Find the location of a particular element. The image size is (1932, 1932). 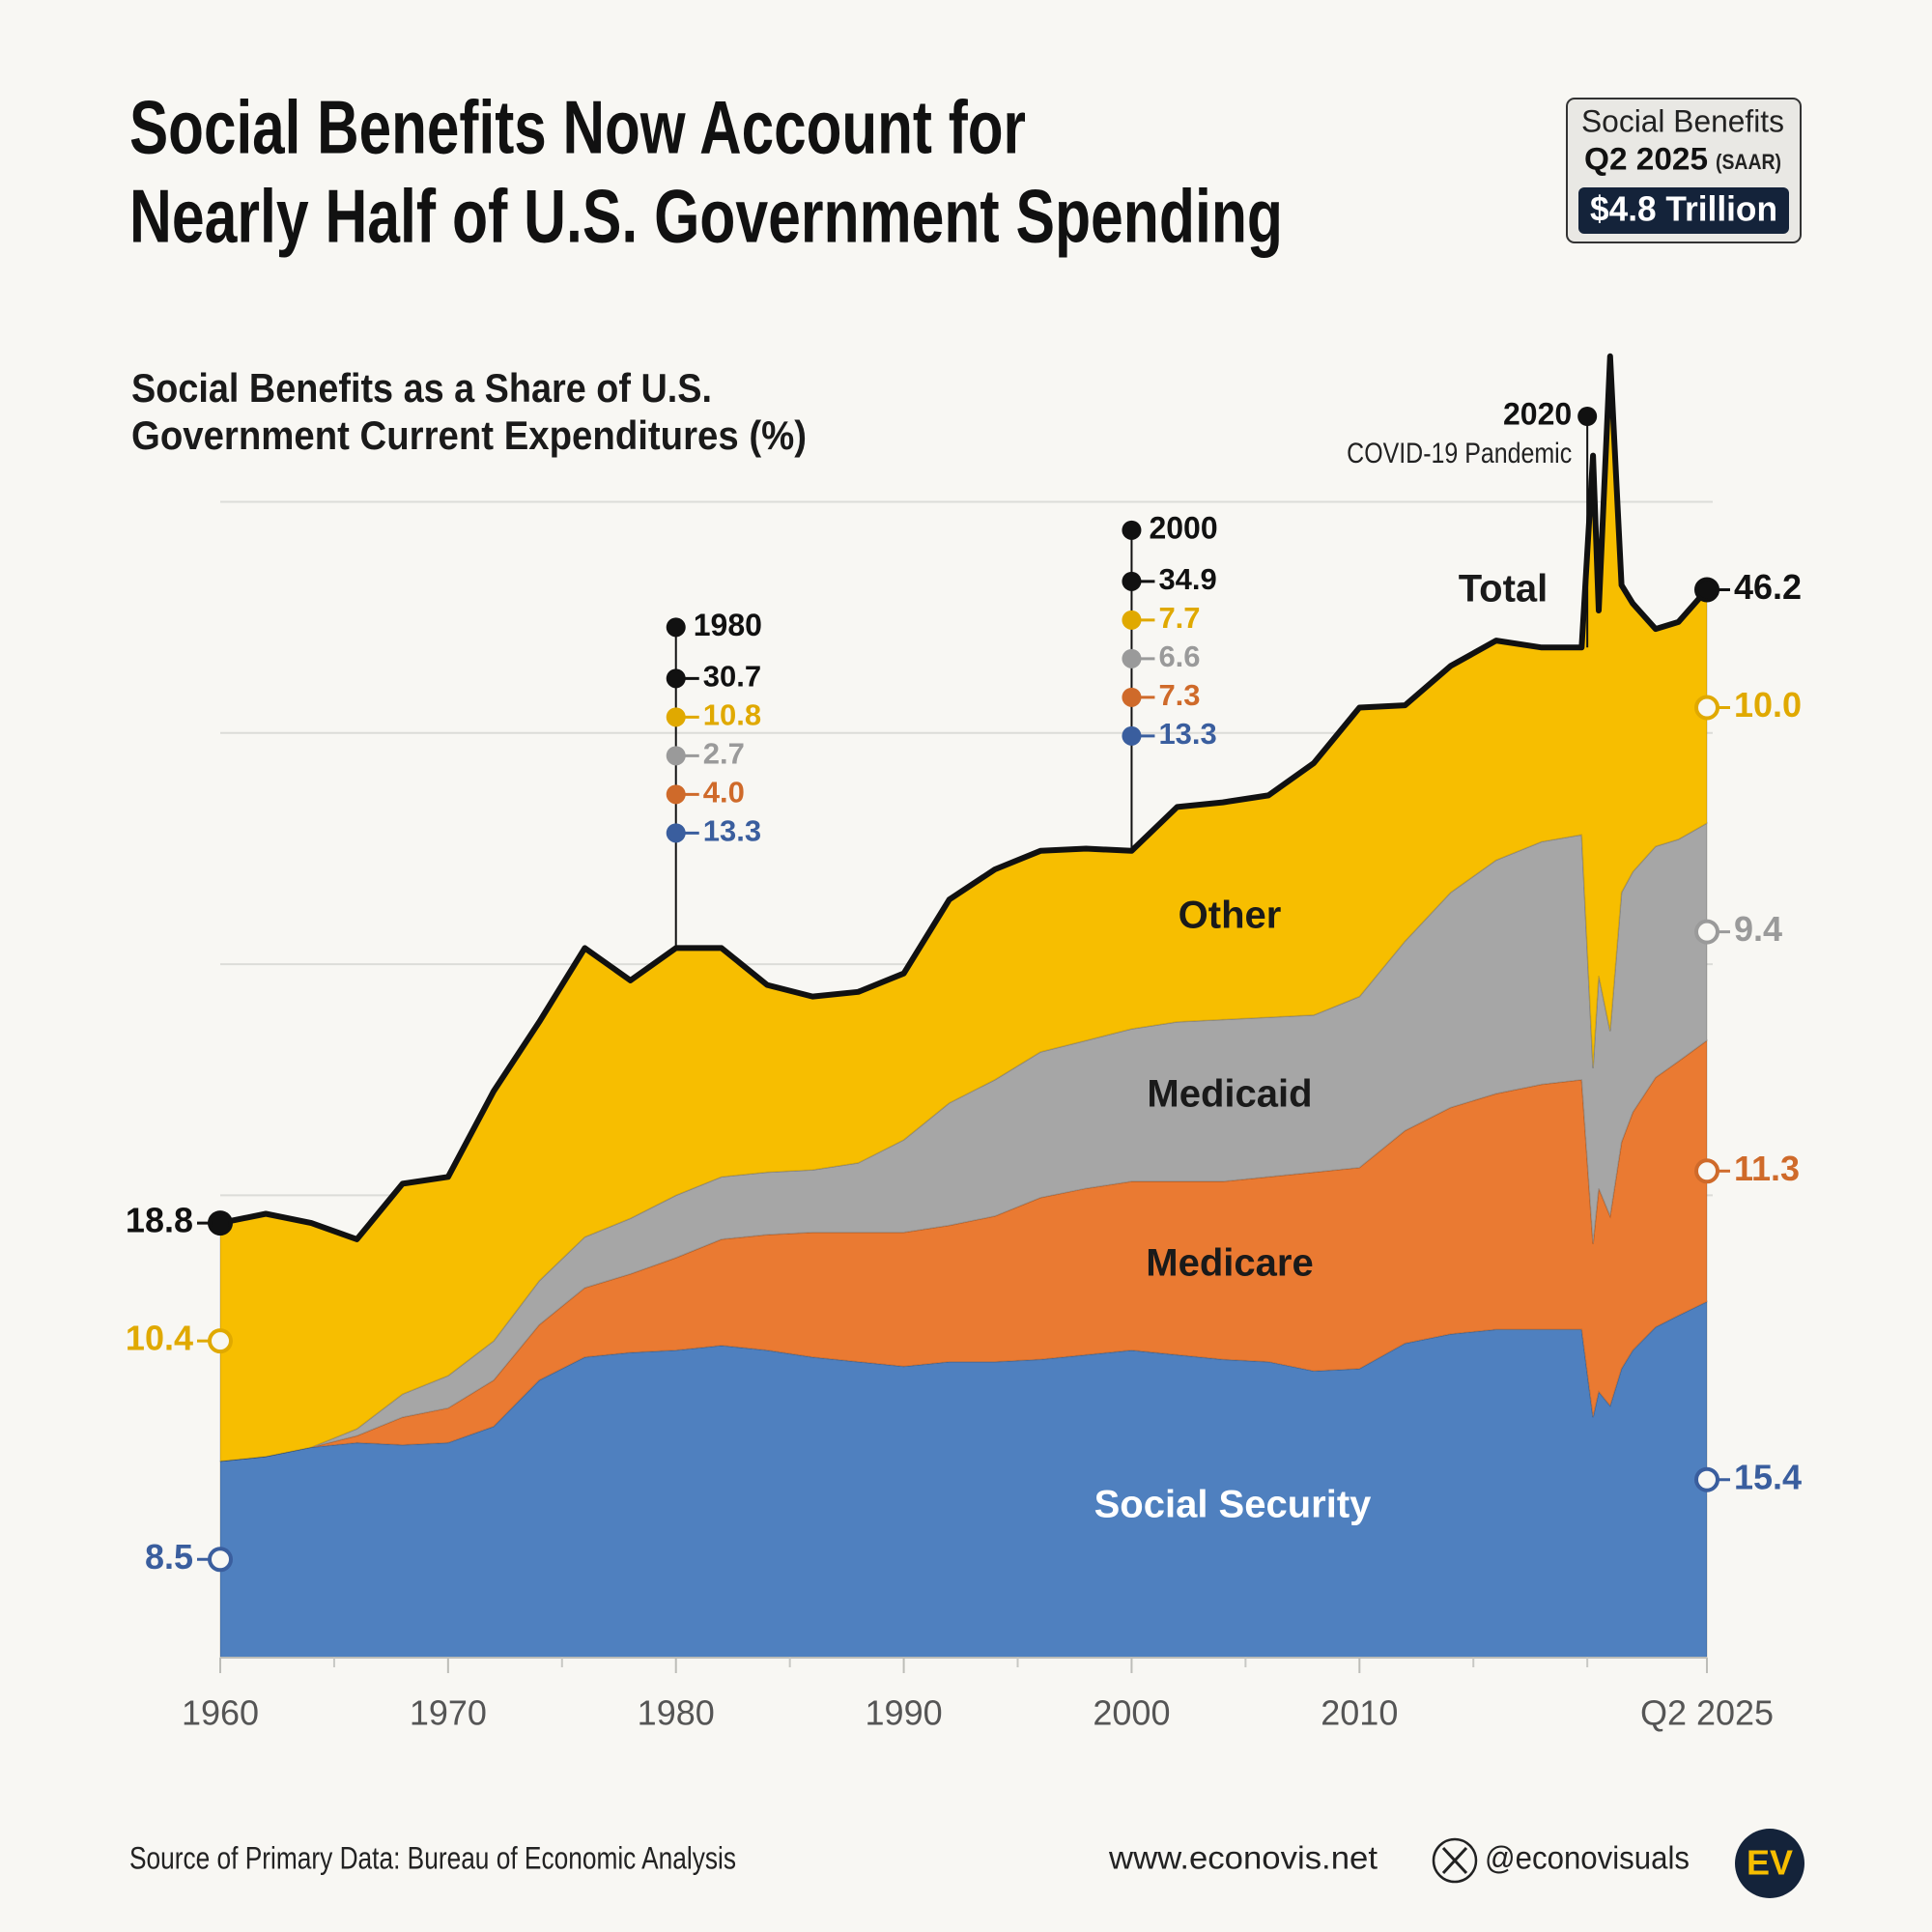

annotation-value: 7.7 is located at coordinates (1179, 618).